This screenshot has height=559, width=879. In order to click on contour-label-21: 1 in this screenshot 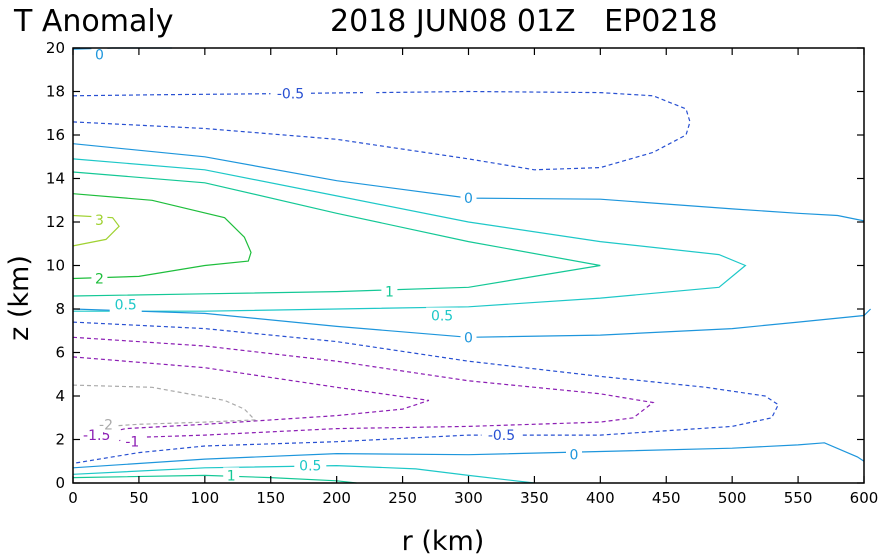, I will do `click(231, 476)`.